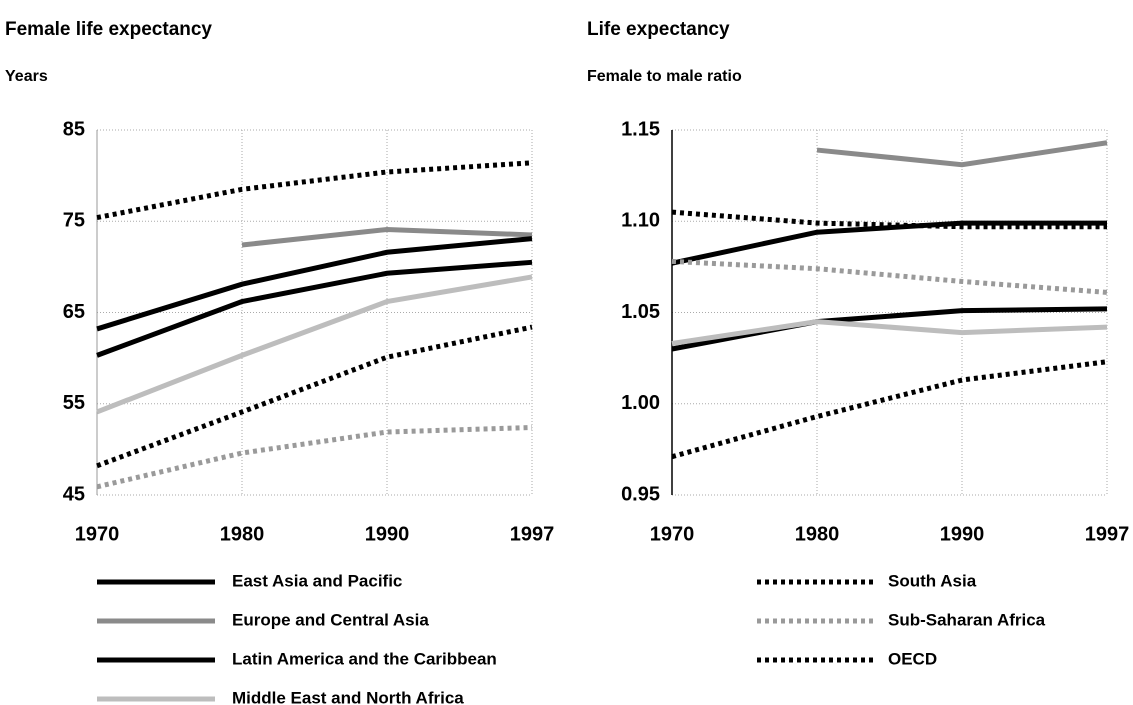 The image size is (1133, 705). Describe the element at coordinates (108, 29) in the screenshot. I see `chart-title: Female life expectancy` at that location.